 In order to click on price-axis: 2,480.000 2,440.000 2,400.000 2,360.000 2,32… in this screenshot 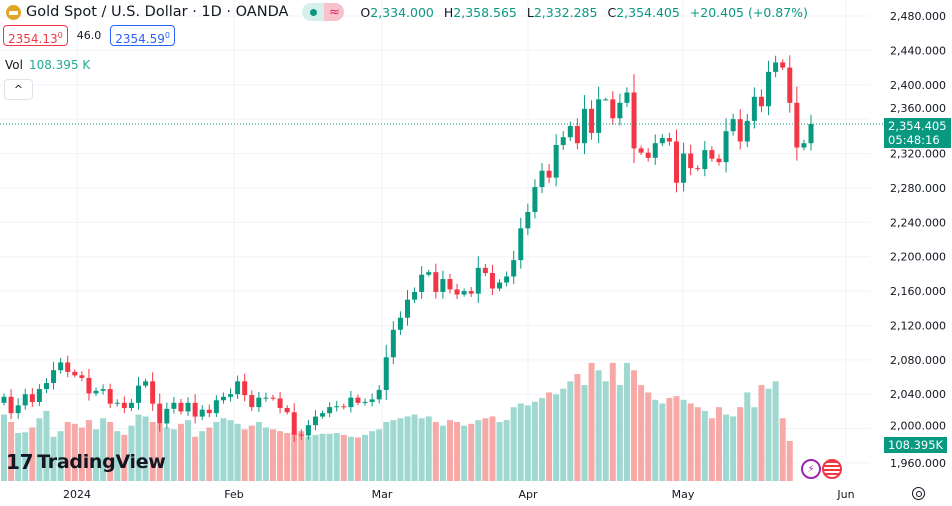, I will do `click(918, 240)`.